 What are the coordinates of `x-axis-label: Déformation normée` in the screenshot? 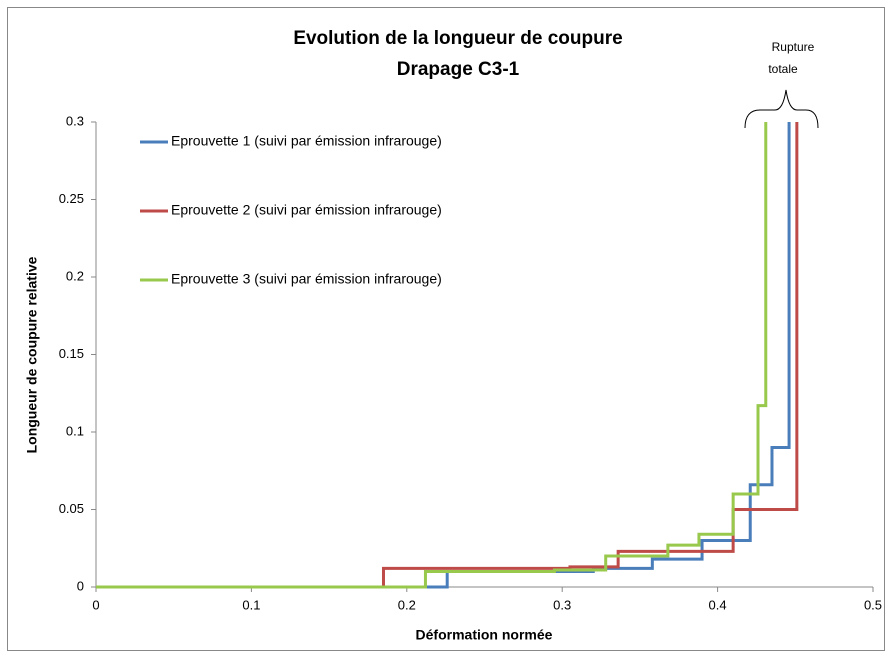 It's located at (484, 635).